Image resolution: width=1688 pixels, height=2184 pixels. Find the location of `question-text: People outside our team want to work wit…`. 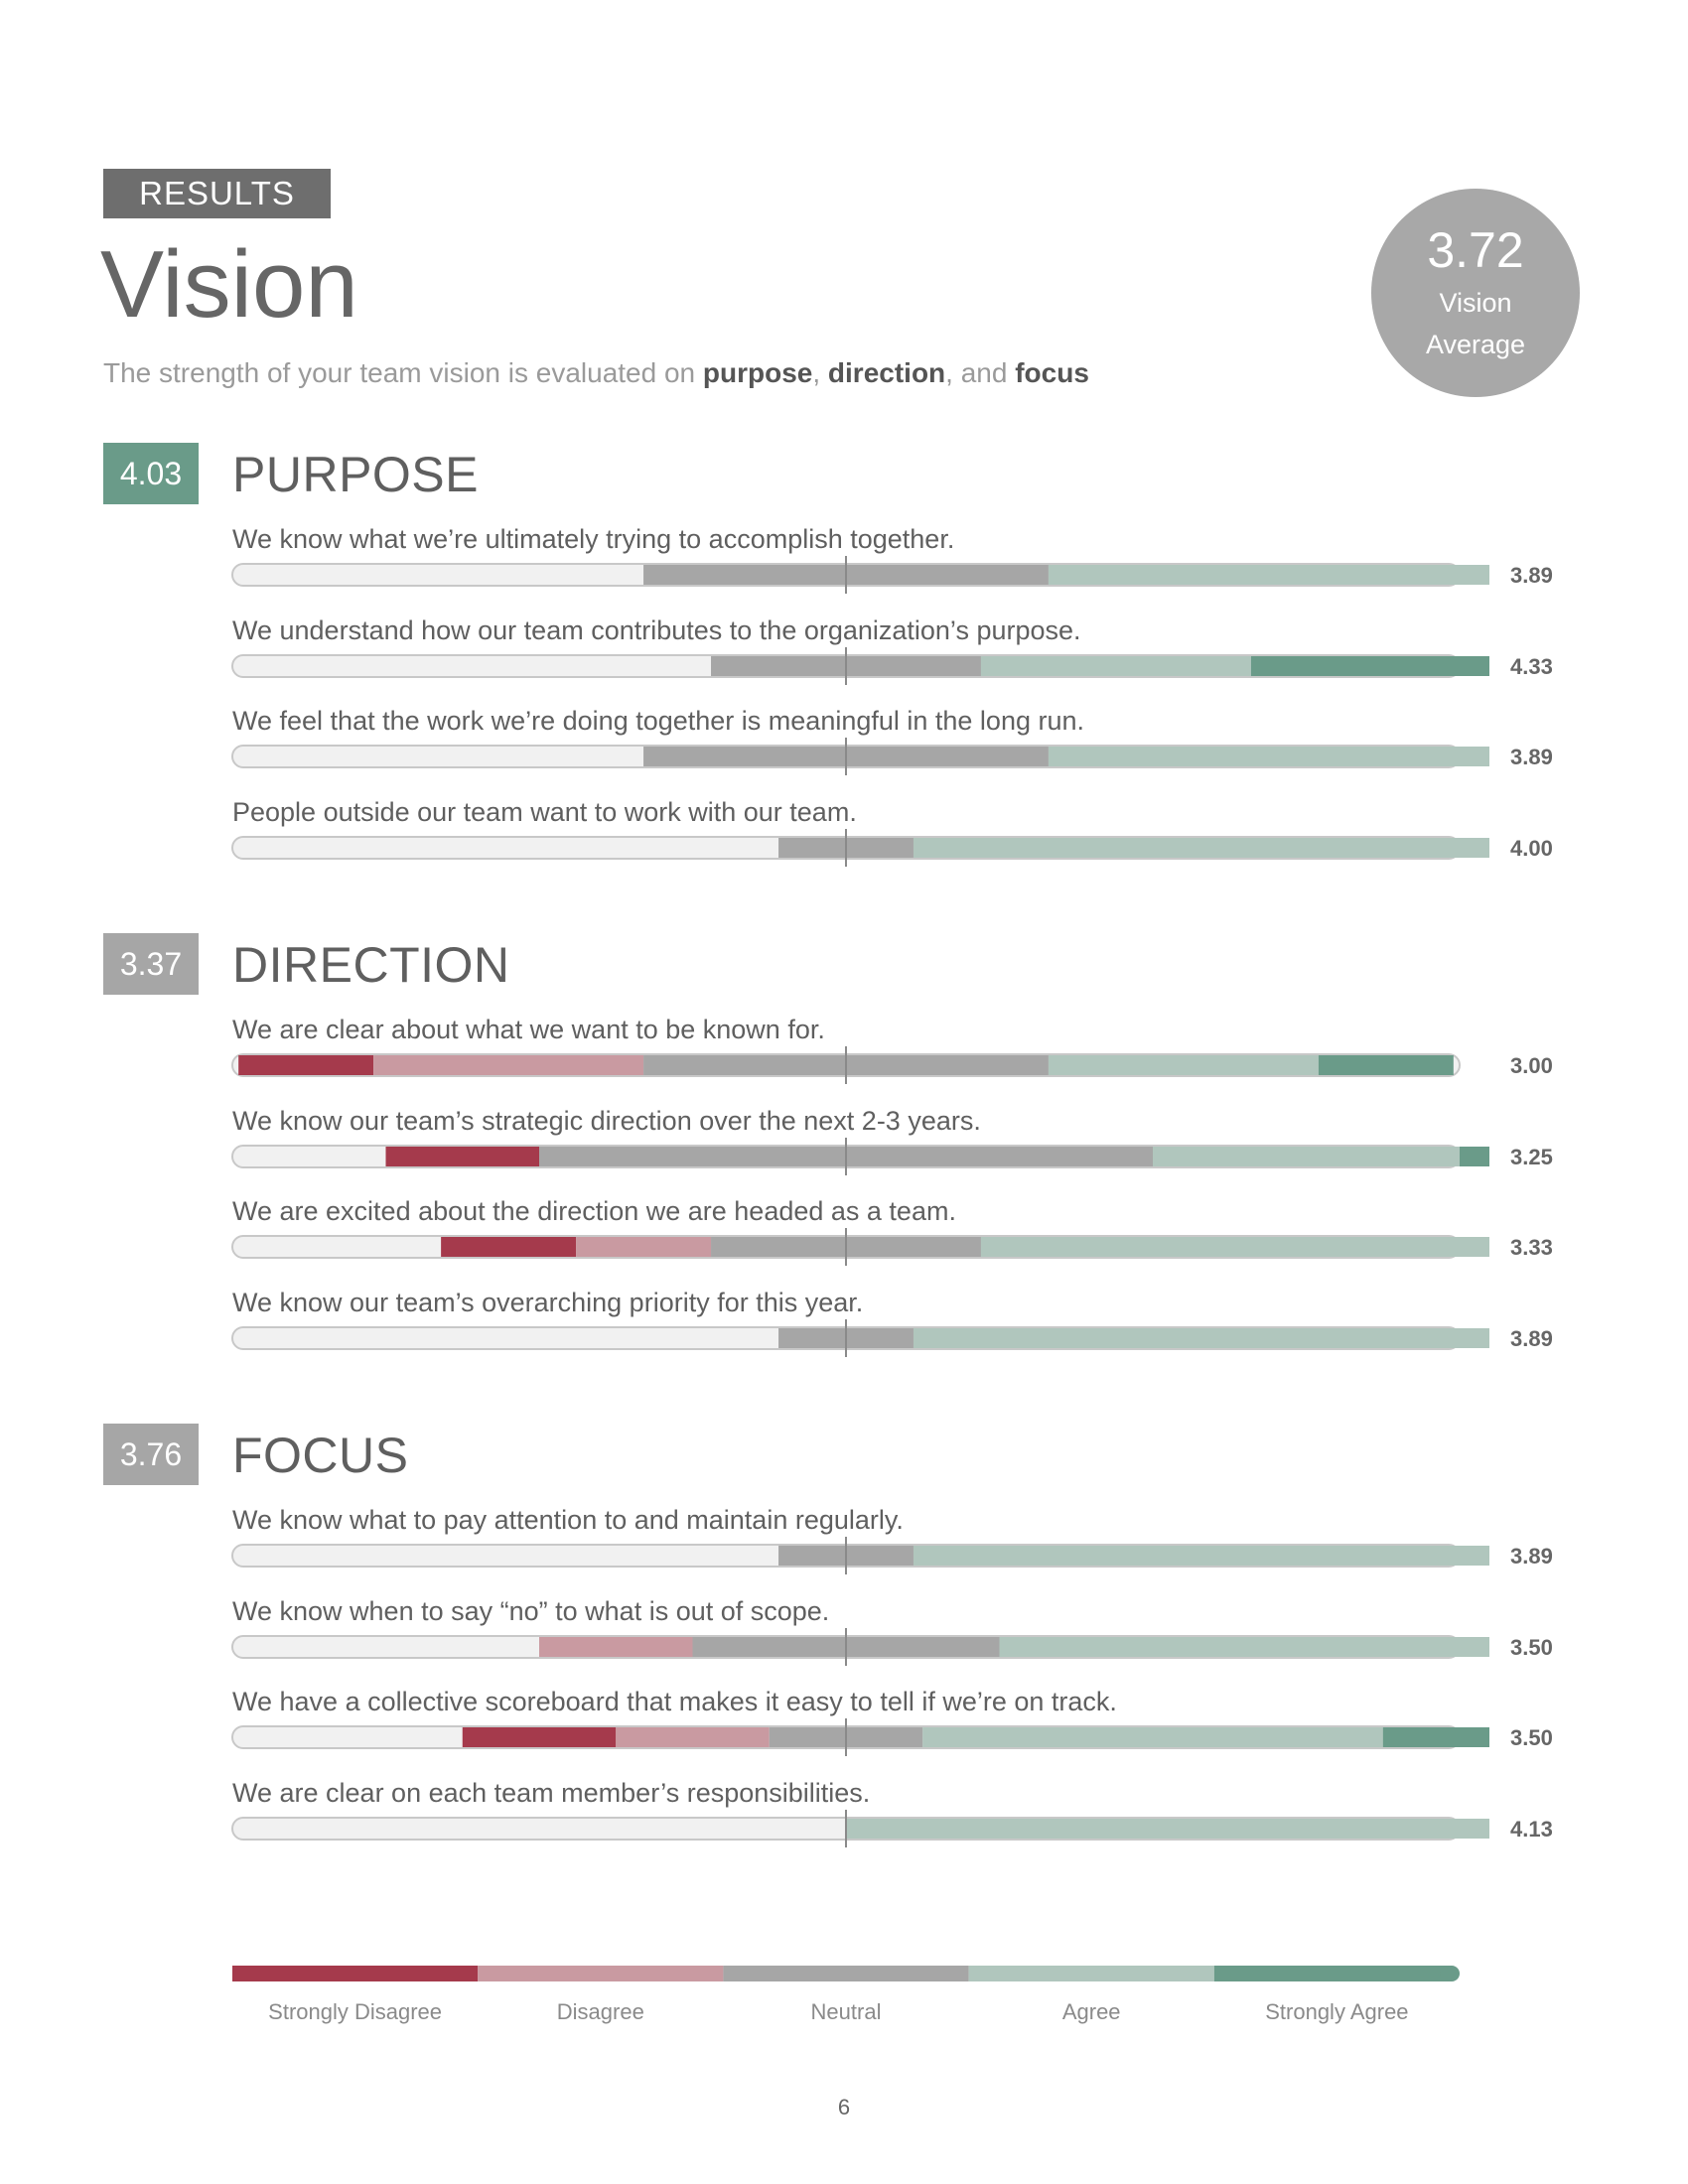

question-text: People outside our team want to work wit… is located at coordinates (544, 811).